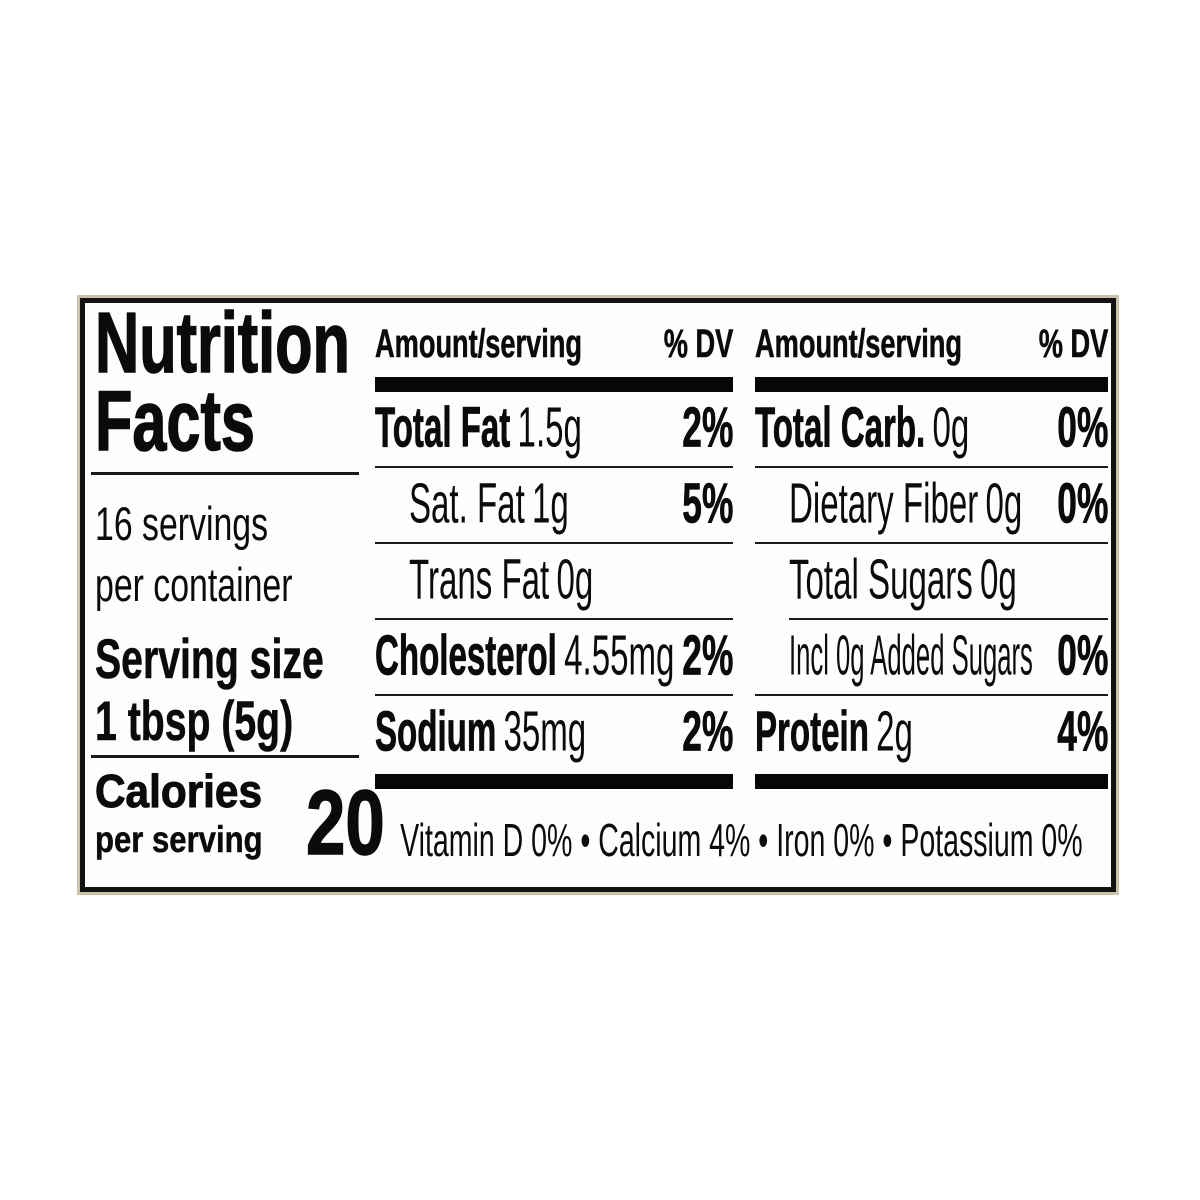 This screenshot has height=1200, width=1200. I want to click on serving-size-label: Serving size, so click(209, 658).